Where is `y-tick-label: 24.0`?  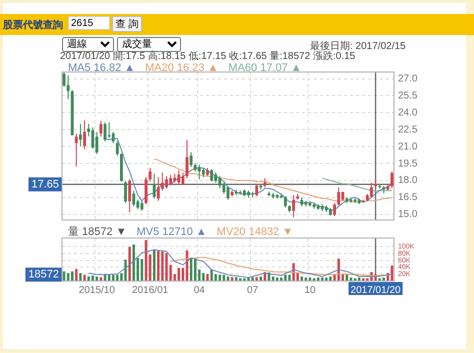
y-tick-label: 24.0 is located at coordinates (408, 112).